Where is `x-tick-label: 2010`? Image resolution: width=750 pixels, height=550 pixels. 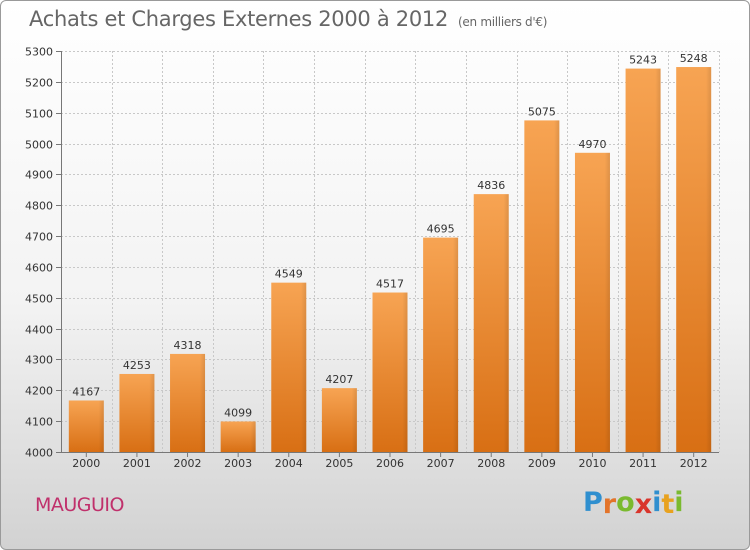
x-tick-label: 2010 is located at coordinates (592, 463).